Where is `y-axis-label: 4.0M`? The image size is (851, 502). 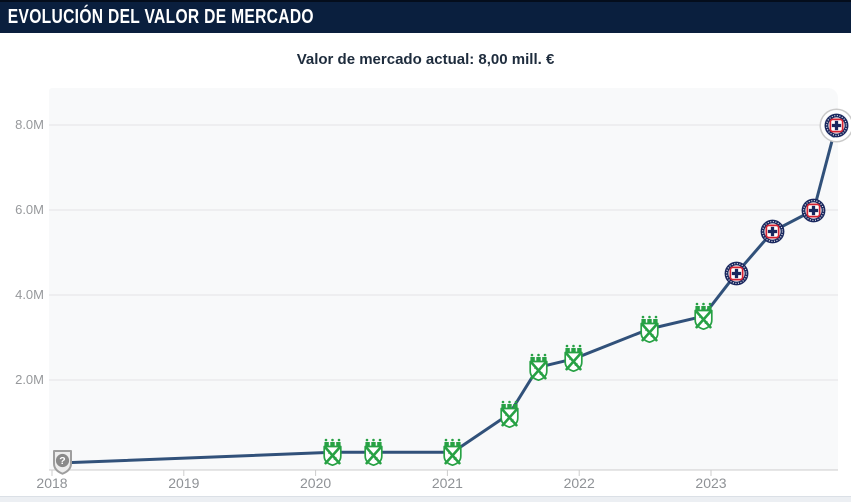
y-axis-label: 4.0M is located at coordinates (29, 294).